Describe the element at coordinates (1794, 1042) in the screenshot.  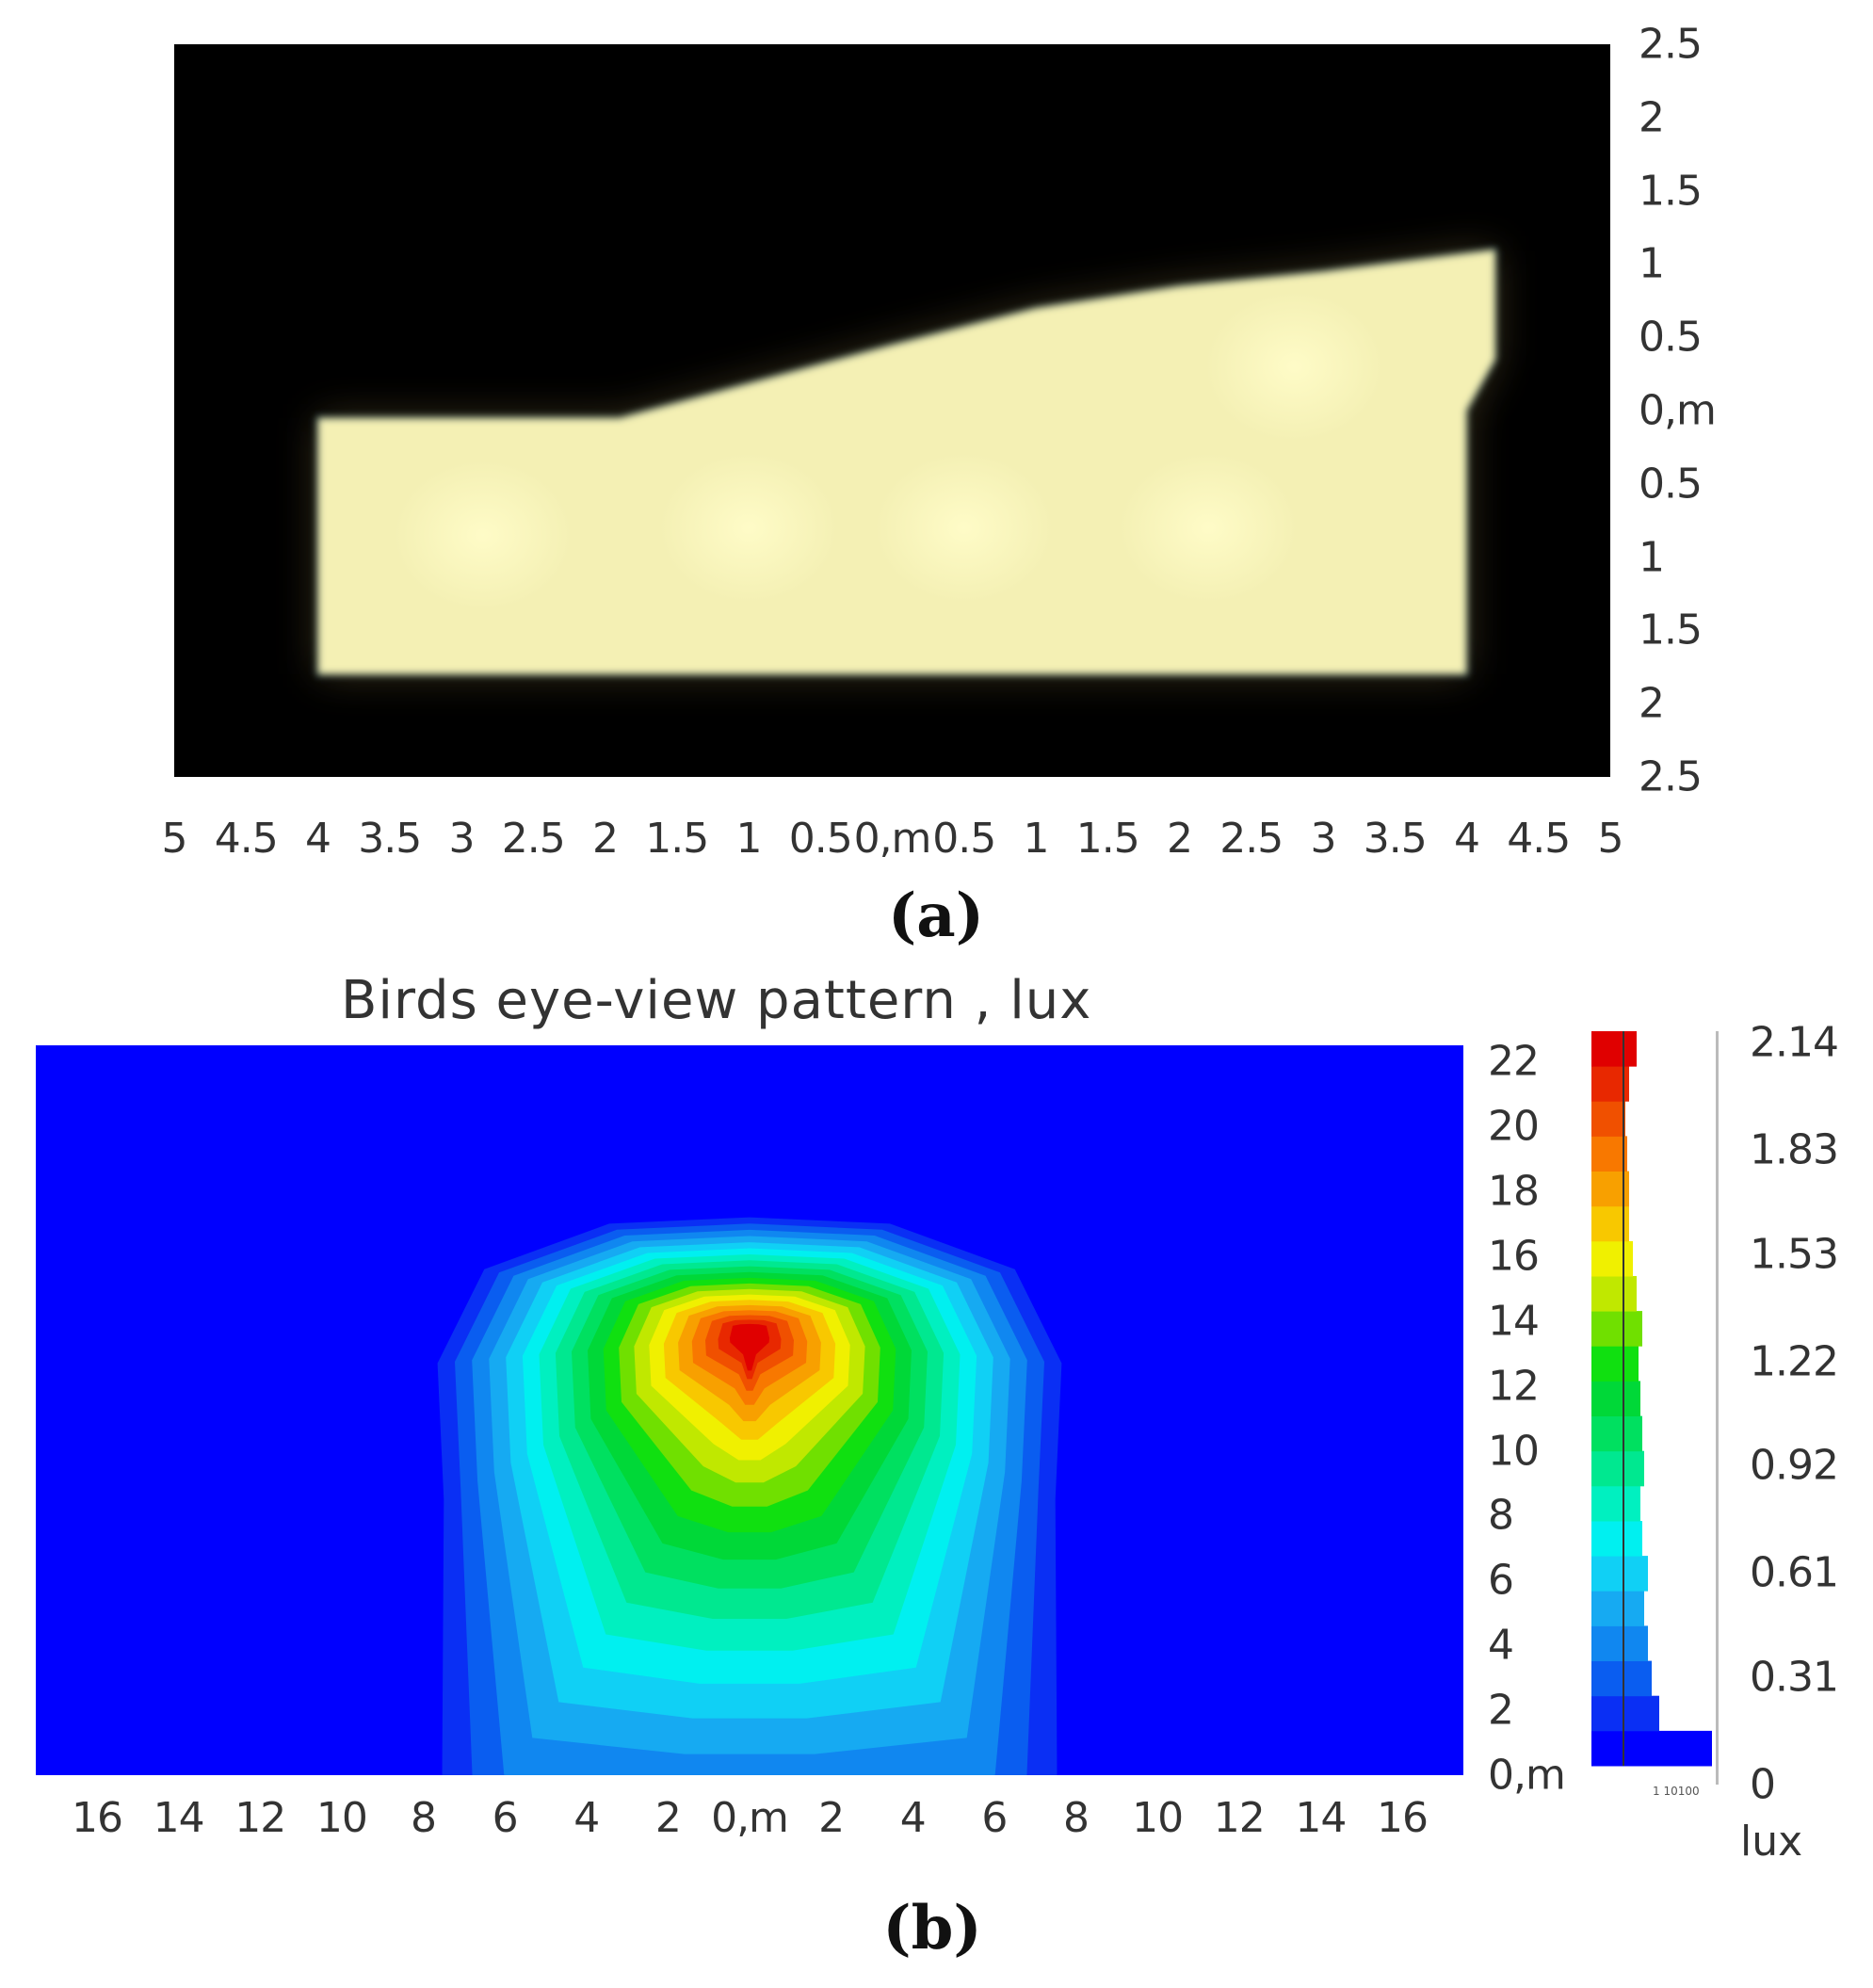
I see `colorbar-tick: 2.14` at that location.